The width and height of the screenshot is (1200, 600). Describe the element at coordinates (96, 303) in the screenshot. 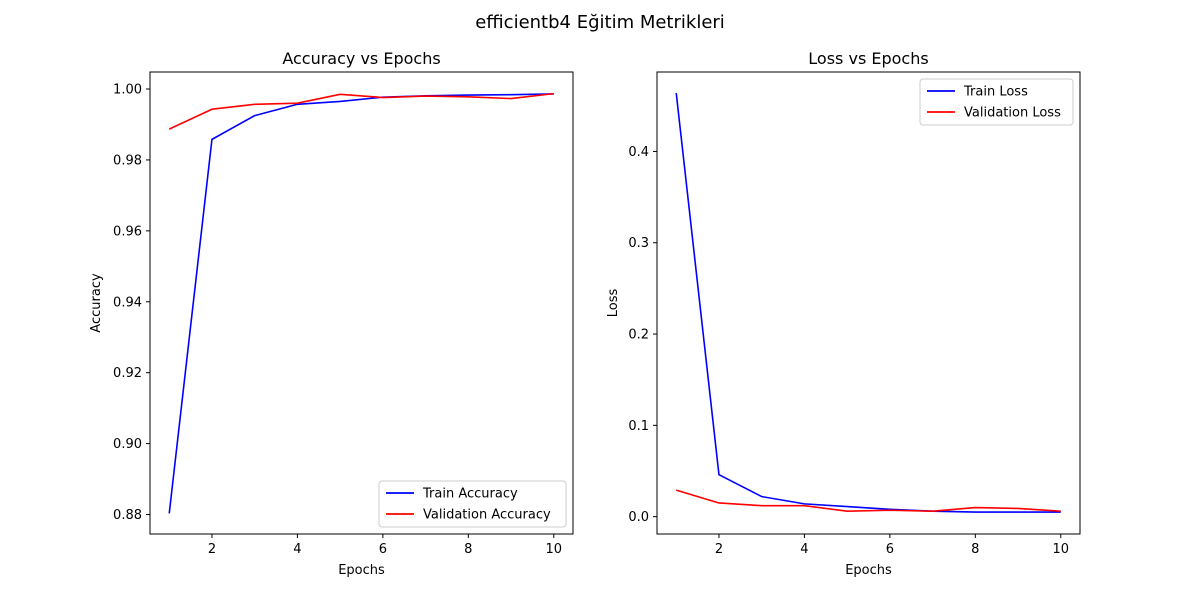

I see `acc-y-axis-label: Accuracy` at that location.